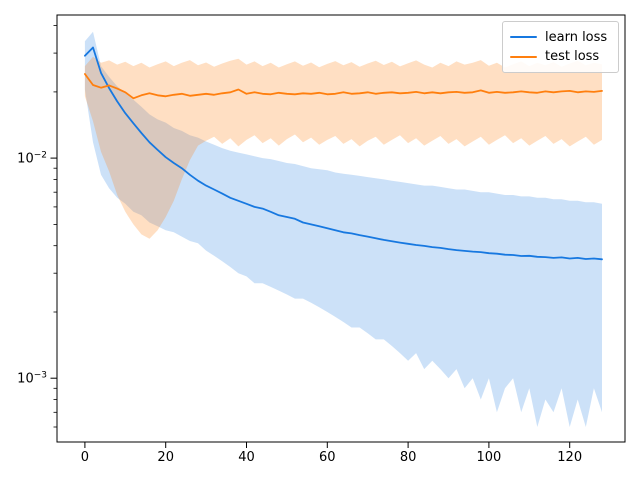 The image size is (640, 480). What do you see at coordinates (523, 37) in the screenshot?
I see `learn-loss-line-sample` at bounding box center [523, 37].